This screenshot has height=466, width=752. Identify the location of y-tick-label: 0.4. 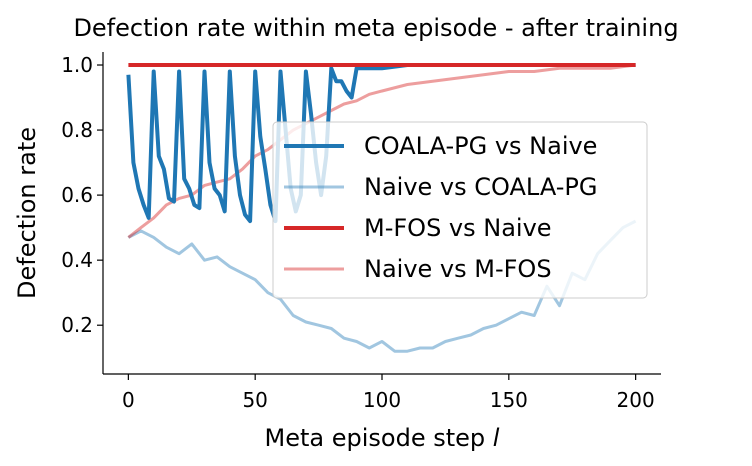
(77, 260).